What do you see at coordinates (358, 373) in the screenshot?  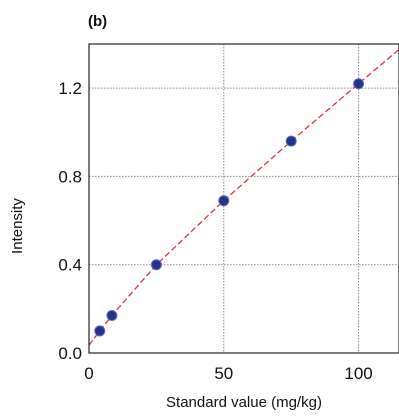 I see `x-tick-label: 100` at bounding box center [358, 373].